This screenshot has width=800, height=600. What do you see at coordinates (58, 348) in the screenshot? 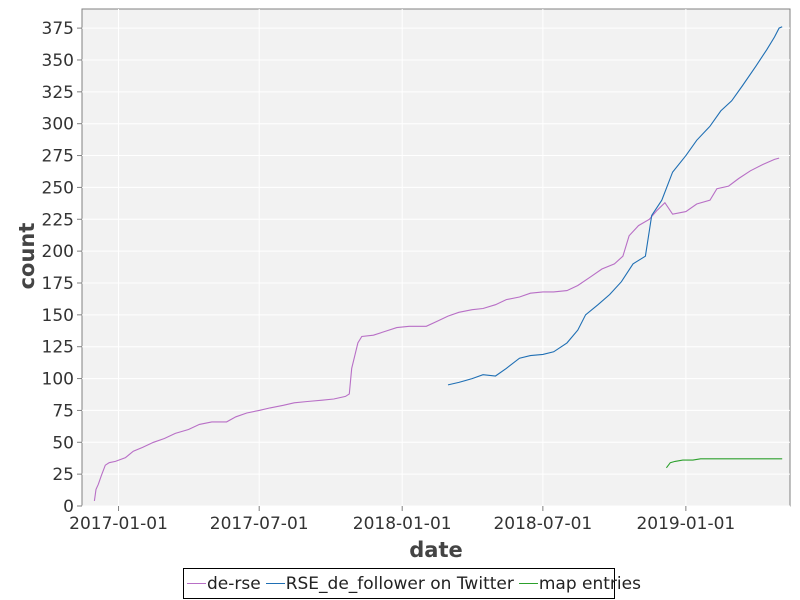
I see `y-tick-label: 125` at bounding box center [58, 348].